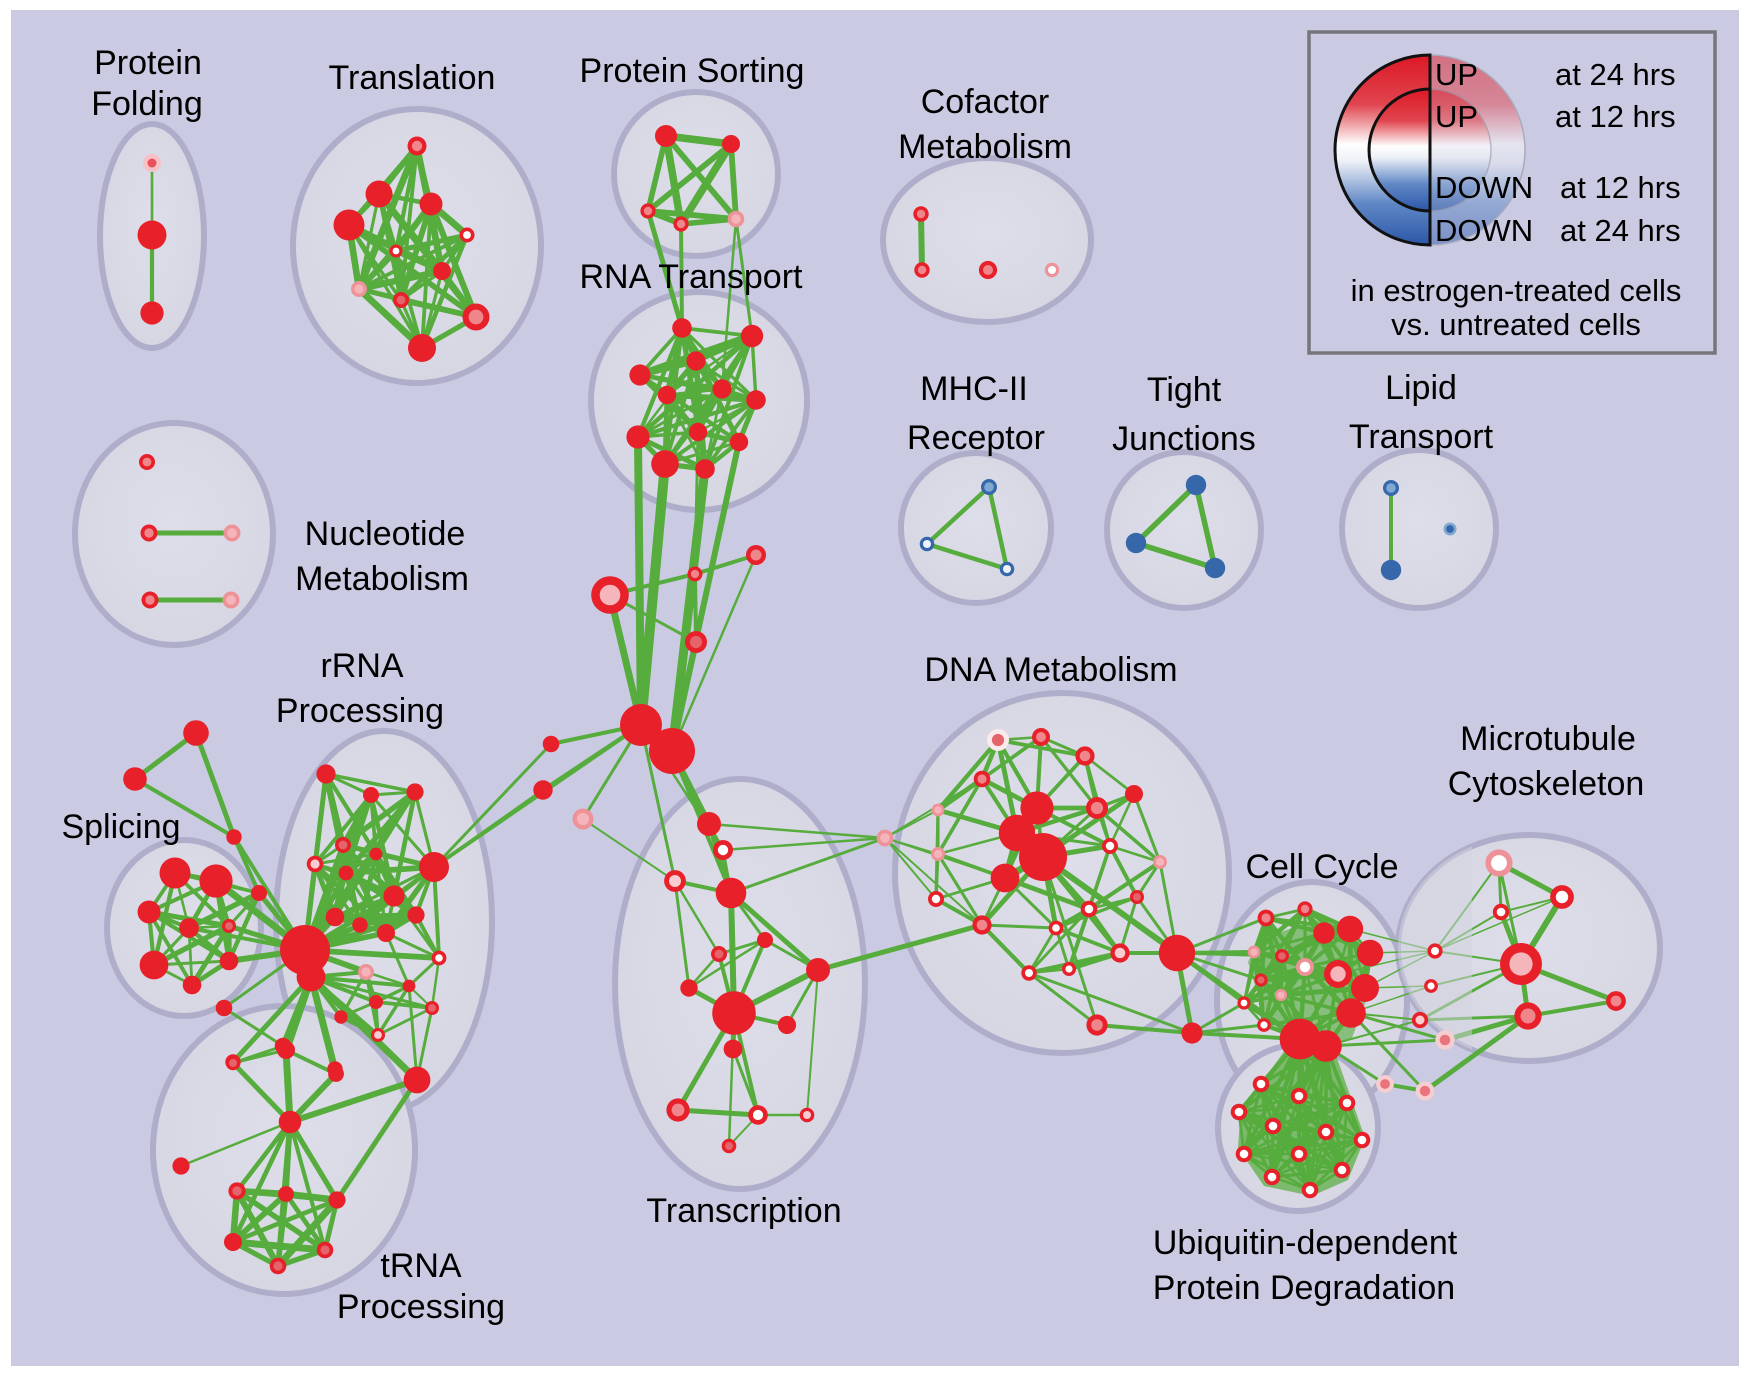 Image resolution: width=1750 pixels, height=1376 pixels. Describe the element at coordinates (1546, 784) in the screenshot. I see `svg-text: Cytoskeleton` at that location.